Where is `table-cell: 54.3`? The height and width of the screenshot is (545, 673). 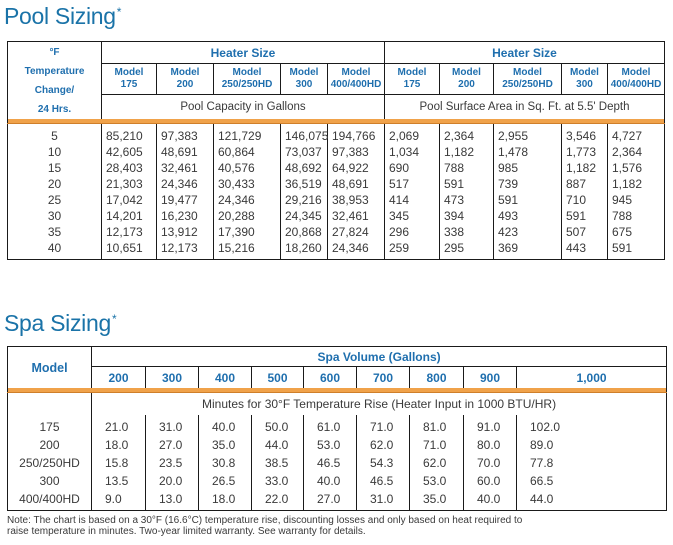
table-cell: 54.3 is located at coordinates (383, 463).